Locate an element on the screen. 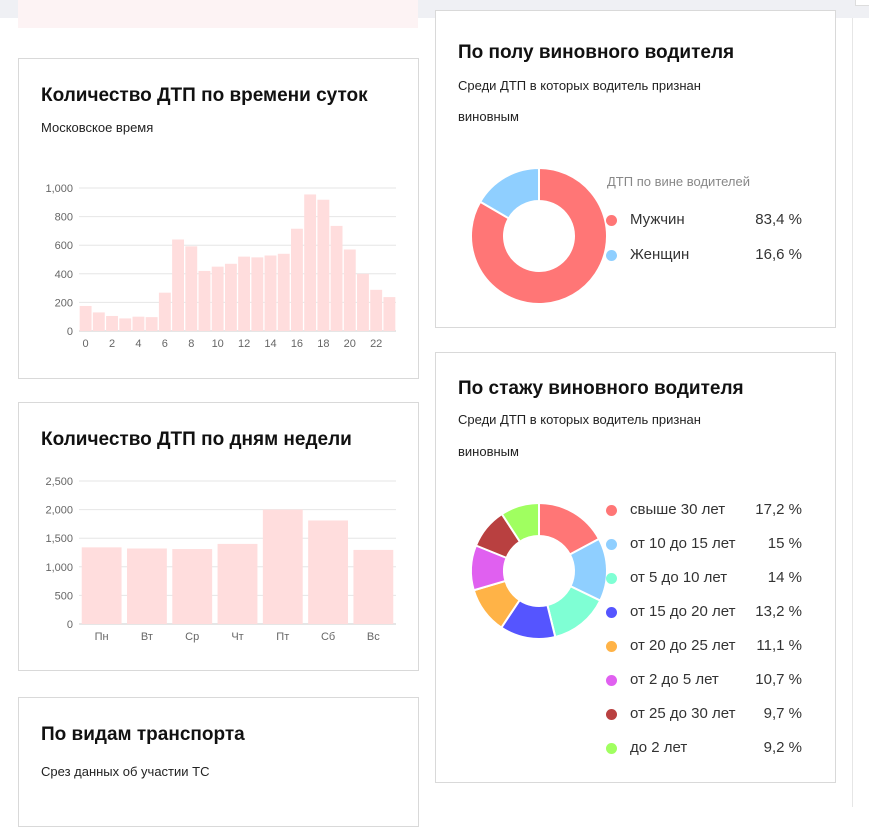 This screenshot has width=869, height=827. legend-item: от 2 до 5 лет 10,7 % is located at coordinates (706, 681).